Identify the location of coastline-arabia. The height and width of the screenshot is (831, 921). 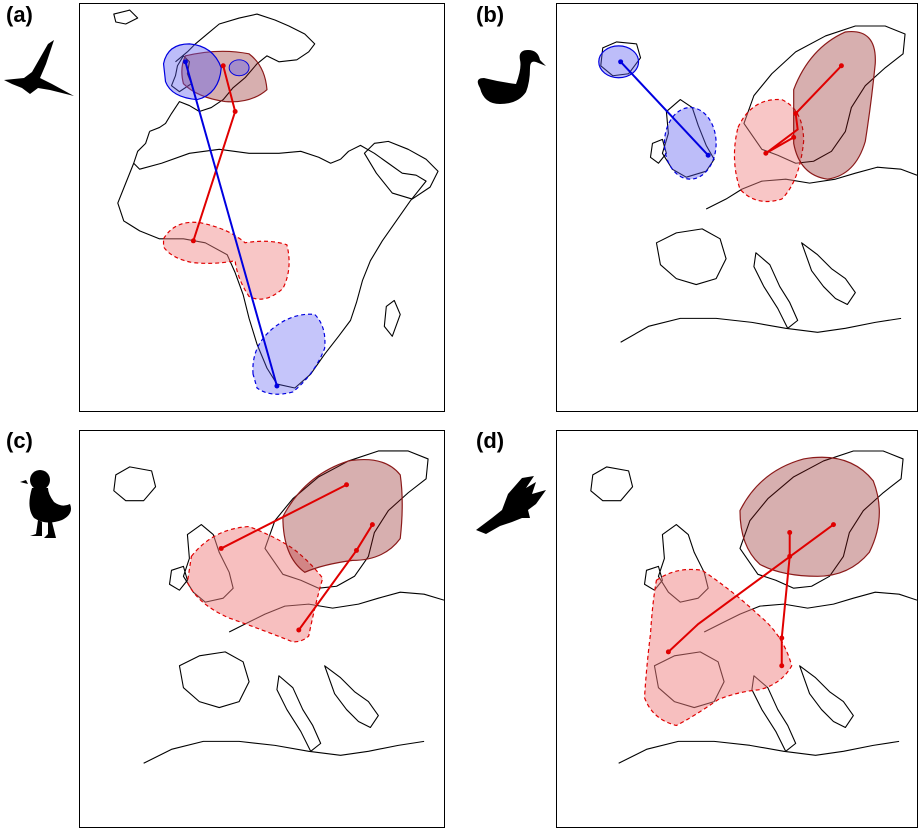
(401, 170).